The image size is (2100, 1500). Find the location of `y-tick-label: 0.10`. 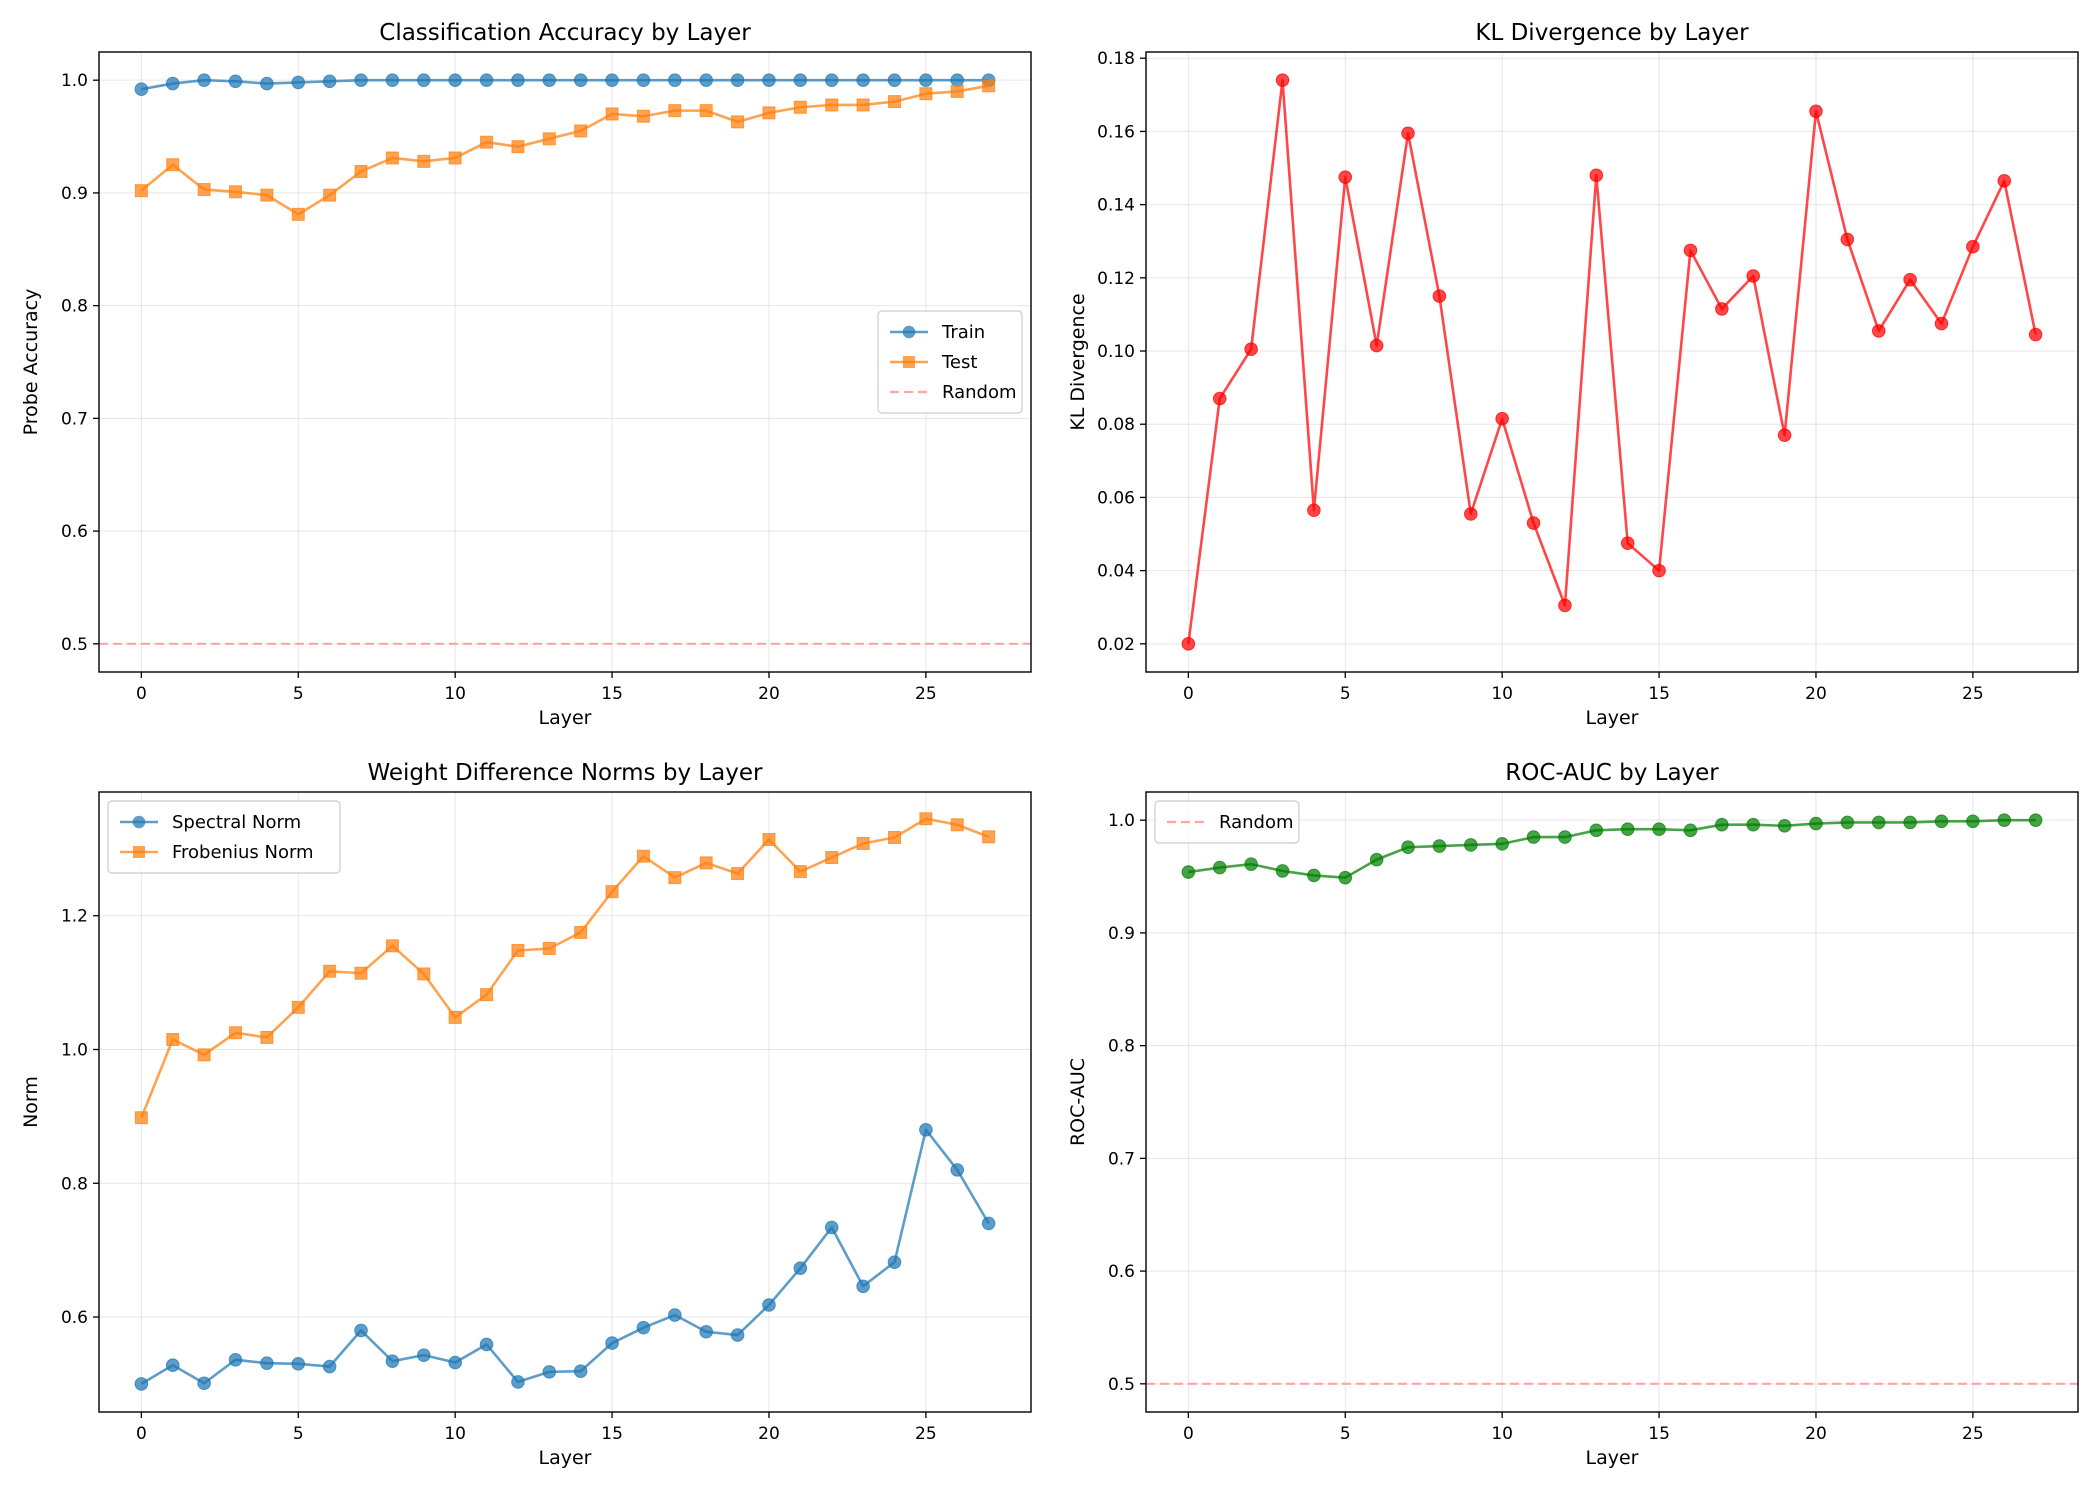

y-tick-label: 0.10 is located at coordinates (1116, 352).